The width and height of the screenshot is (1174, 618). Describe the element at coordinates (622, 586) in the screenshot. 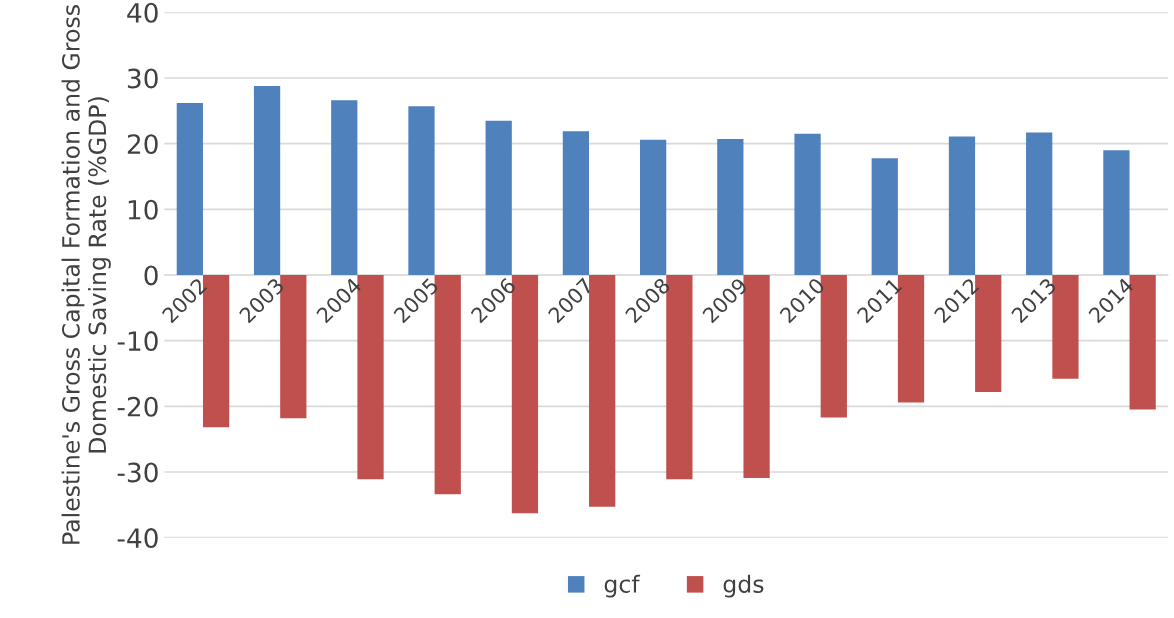

I see `legend-label: gcf` at that location.